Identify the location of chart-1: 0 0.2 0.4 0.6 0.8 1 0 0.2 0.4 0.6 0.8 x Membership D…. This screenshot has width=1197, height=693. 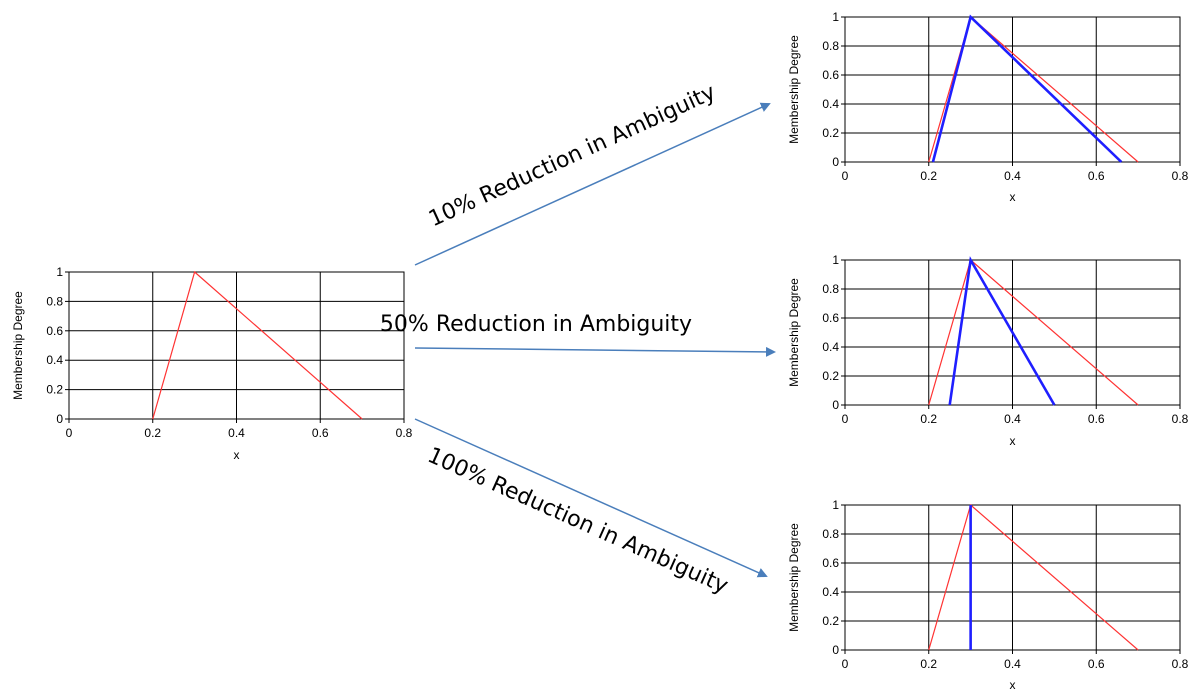
(988, 107).